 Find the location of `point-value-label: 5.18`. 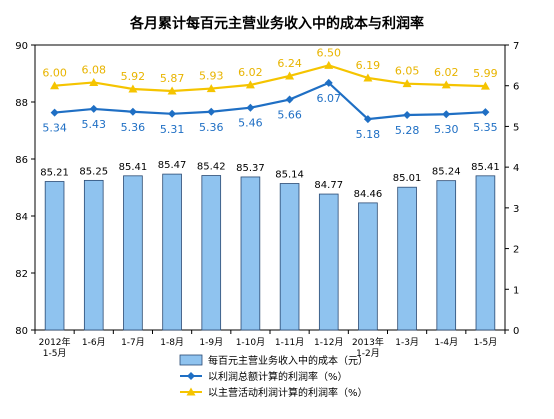

point-value-label: 5.18 is located at coordinates (368, 134).